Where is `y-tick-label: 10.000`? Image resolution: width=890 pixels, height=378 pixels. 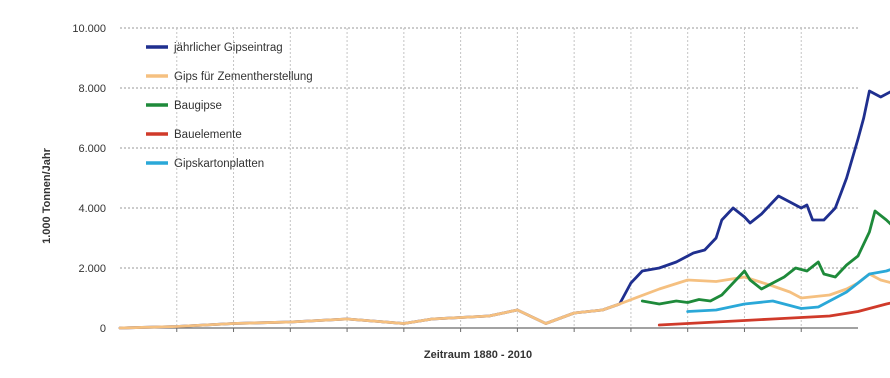
y-tick-label: 10.000 is located at coordinates (89, 29).